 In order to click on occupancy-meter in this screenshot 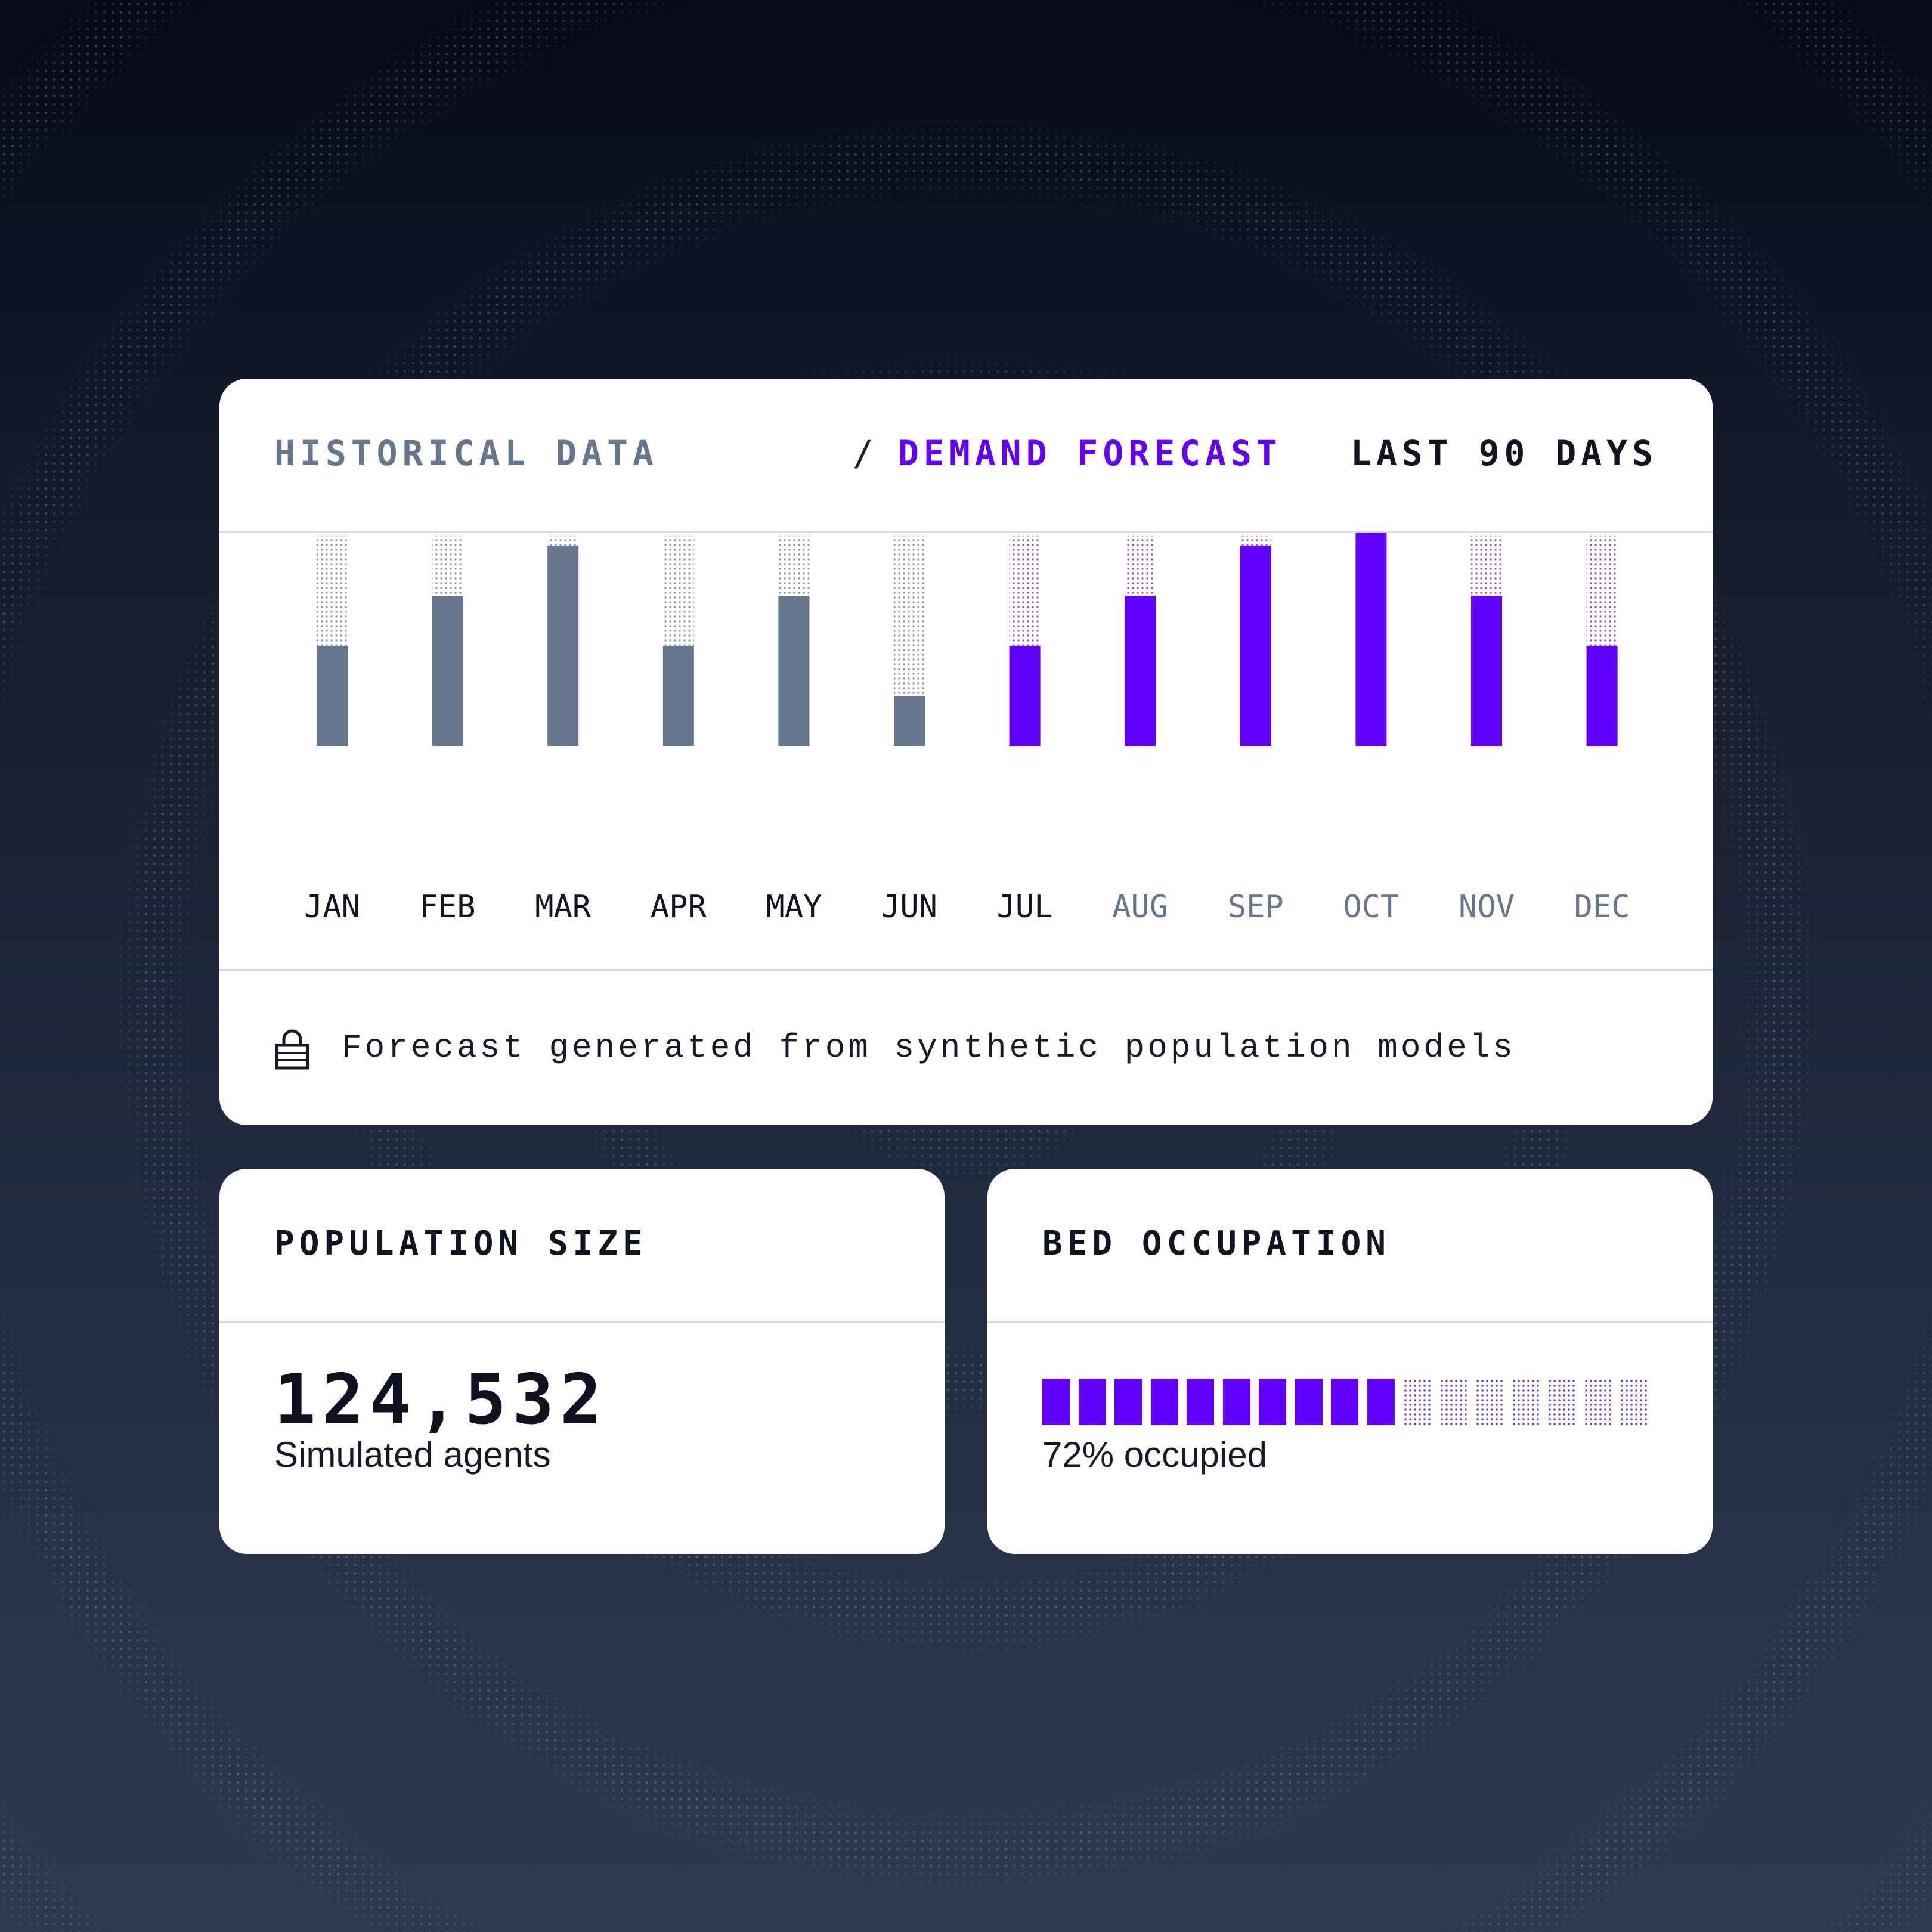, I will do `click(1346, 1402)`.